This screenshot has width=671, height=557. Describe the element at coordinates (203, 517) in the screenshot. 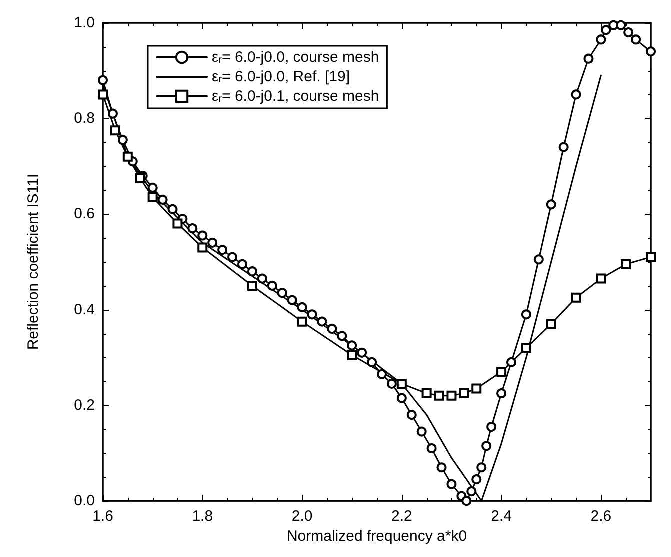

I see `x-tick-label: 1.8` at that location.